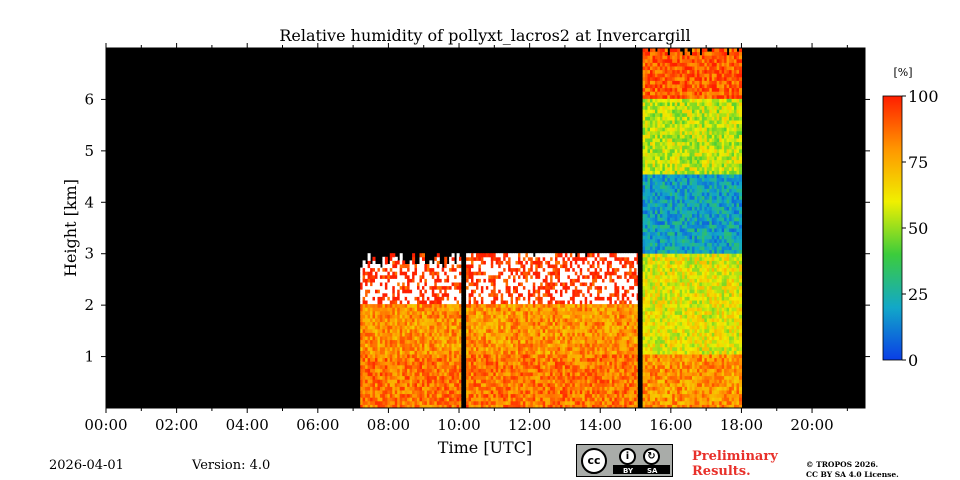  What do you see at coordinates (89, 305) in the screenshot?
I see `y-tick-label-1: 2` at bounding box center [89, 305].